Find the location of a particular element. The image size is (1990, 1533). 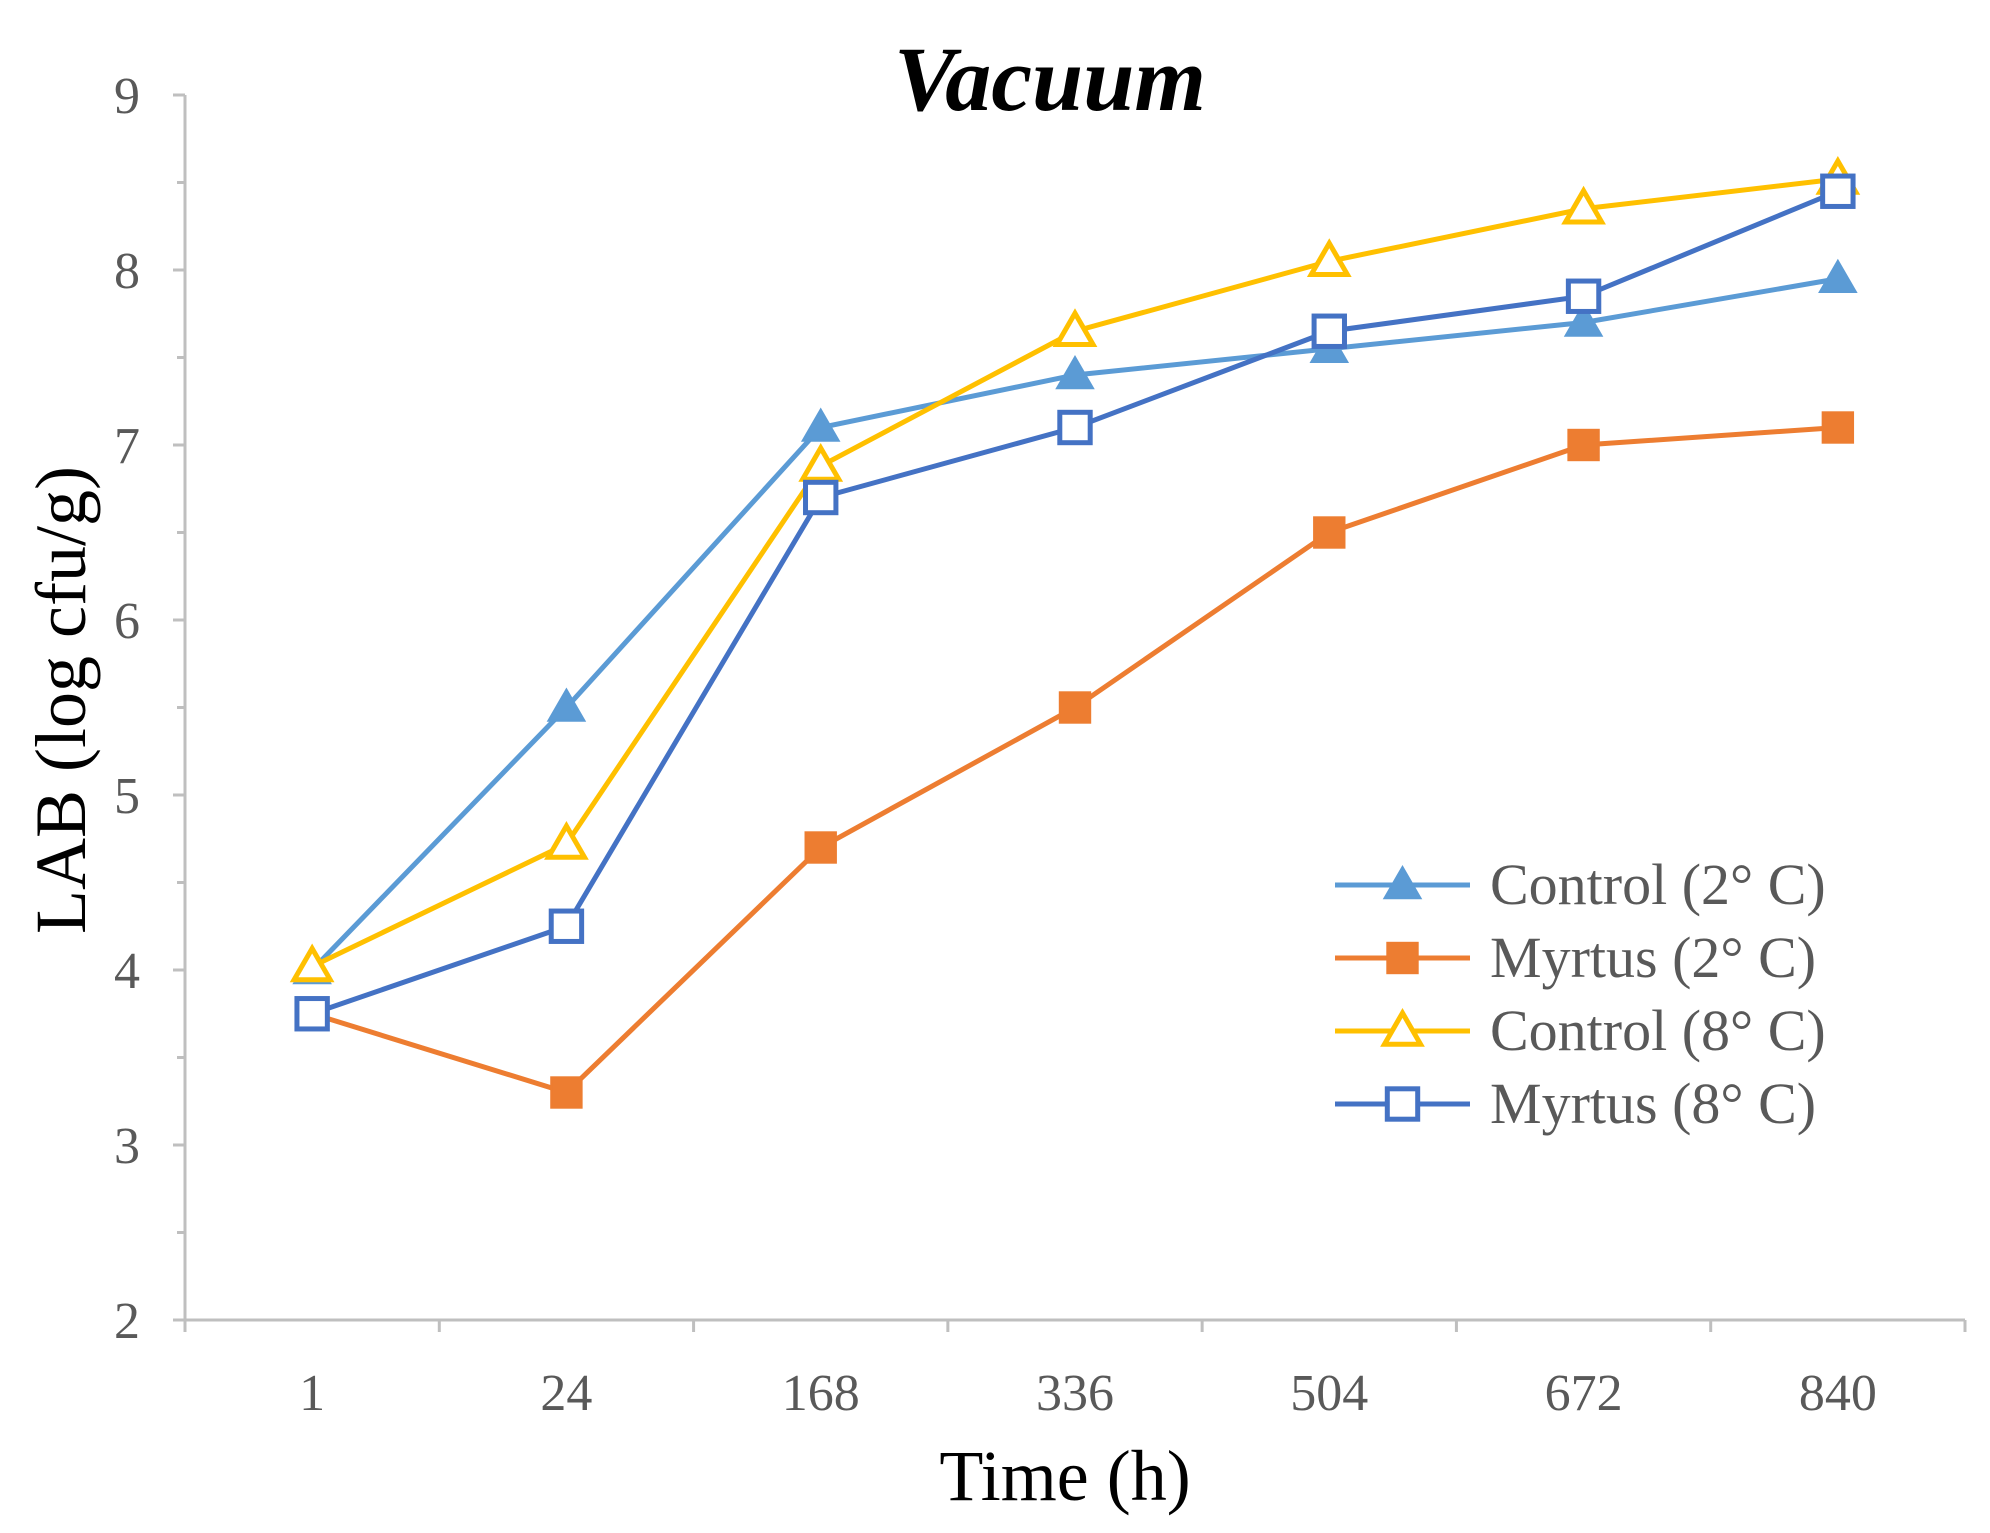

chart-title: Vacuum is located at coordinates (1050, 79).